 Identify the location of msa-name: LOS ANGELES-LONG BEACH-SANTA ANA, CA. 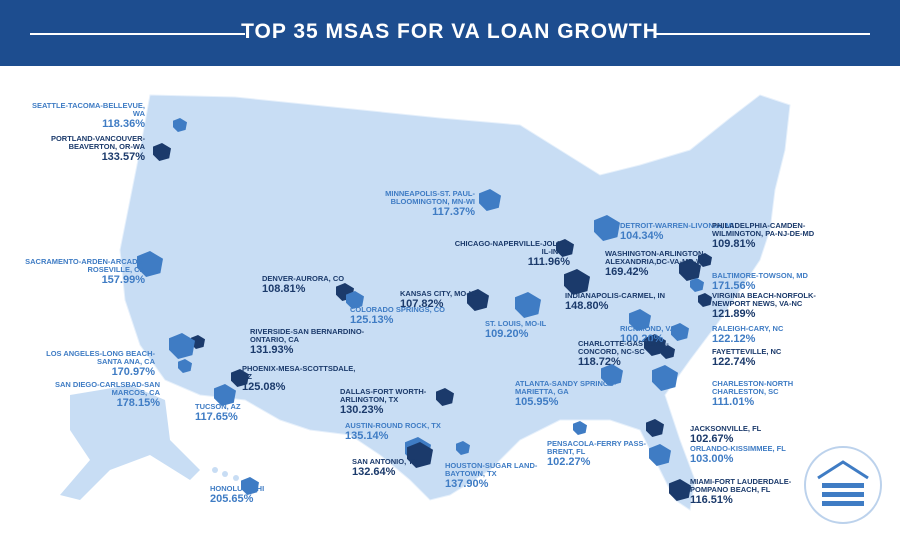
(100, 357).